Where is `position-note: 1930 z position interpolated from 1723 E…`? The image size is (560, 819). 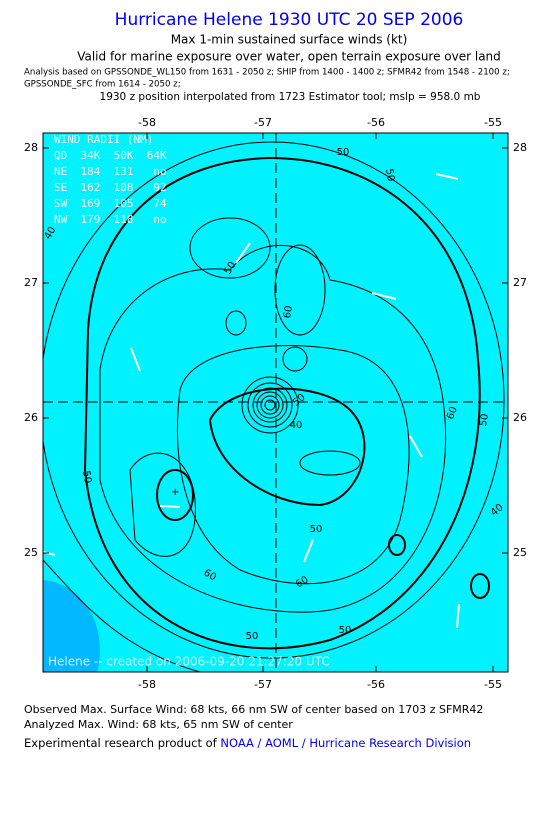
position-note: 1930 z position interpolated from 1723 E… is located at coordinates (290, 97).